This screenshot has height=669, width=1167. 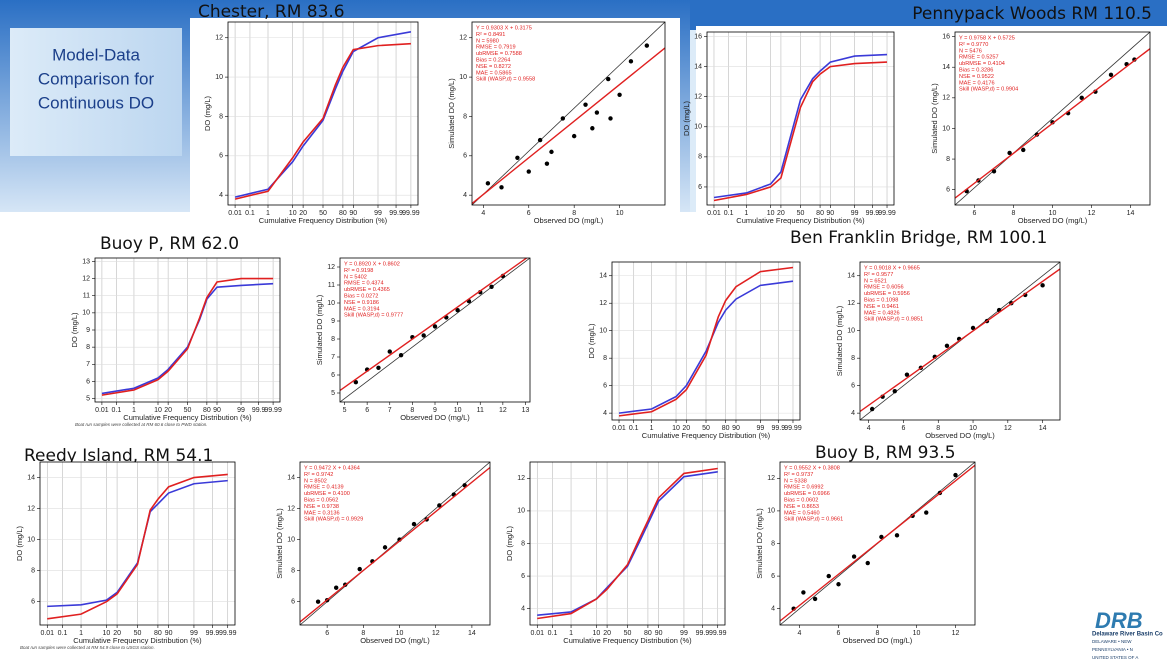 What do you see at coordinates (839, 633) in the screenshot?
I see `x-tick-label: 6` at bounding box center [839, 633].